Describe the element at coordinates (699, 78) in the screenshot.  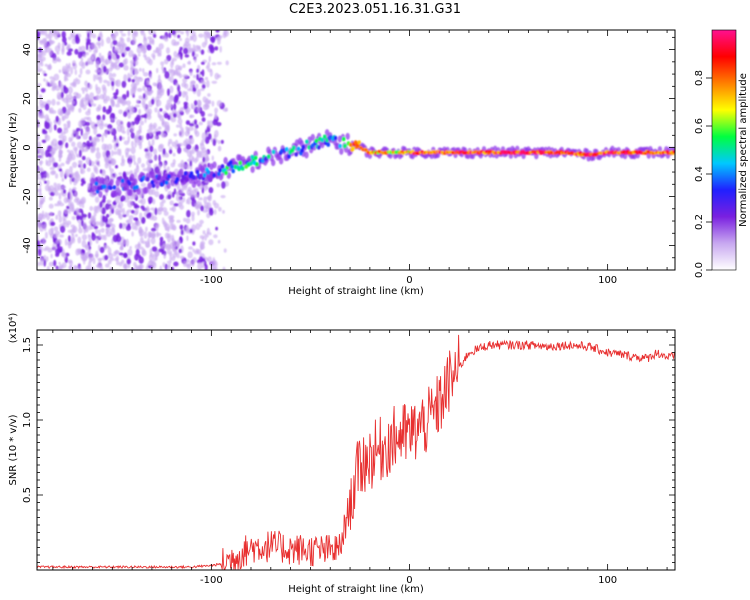
I see `colorbar-tick-label: 0.8` at that location.